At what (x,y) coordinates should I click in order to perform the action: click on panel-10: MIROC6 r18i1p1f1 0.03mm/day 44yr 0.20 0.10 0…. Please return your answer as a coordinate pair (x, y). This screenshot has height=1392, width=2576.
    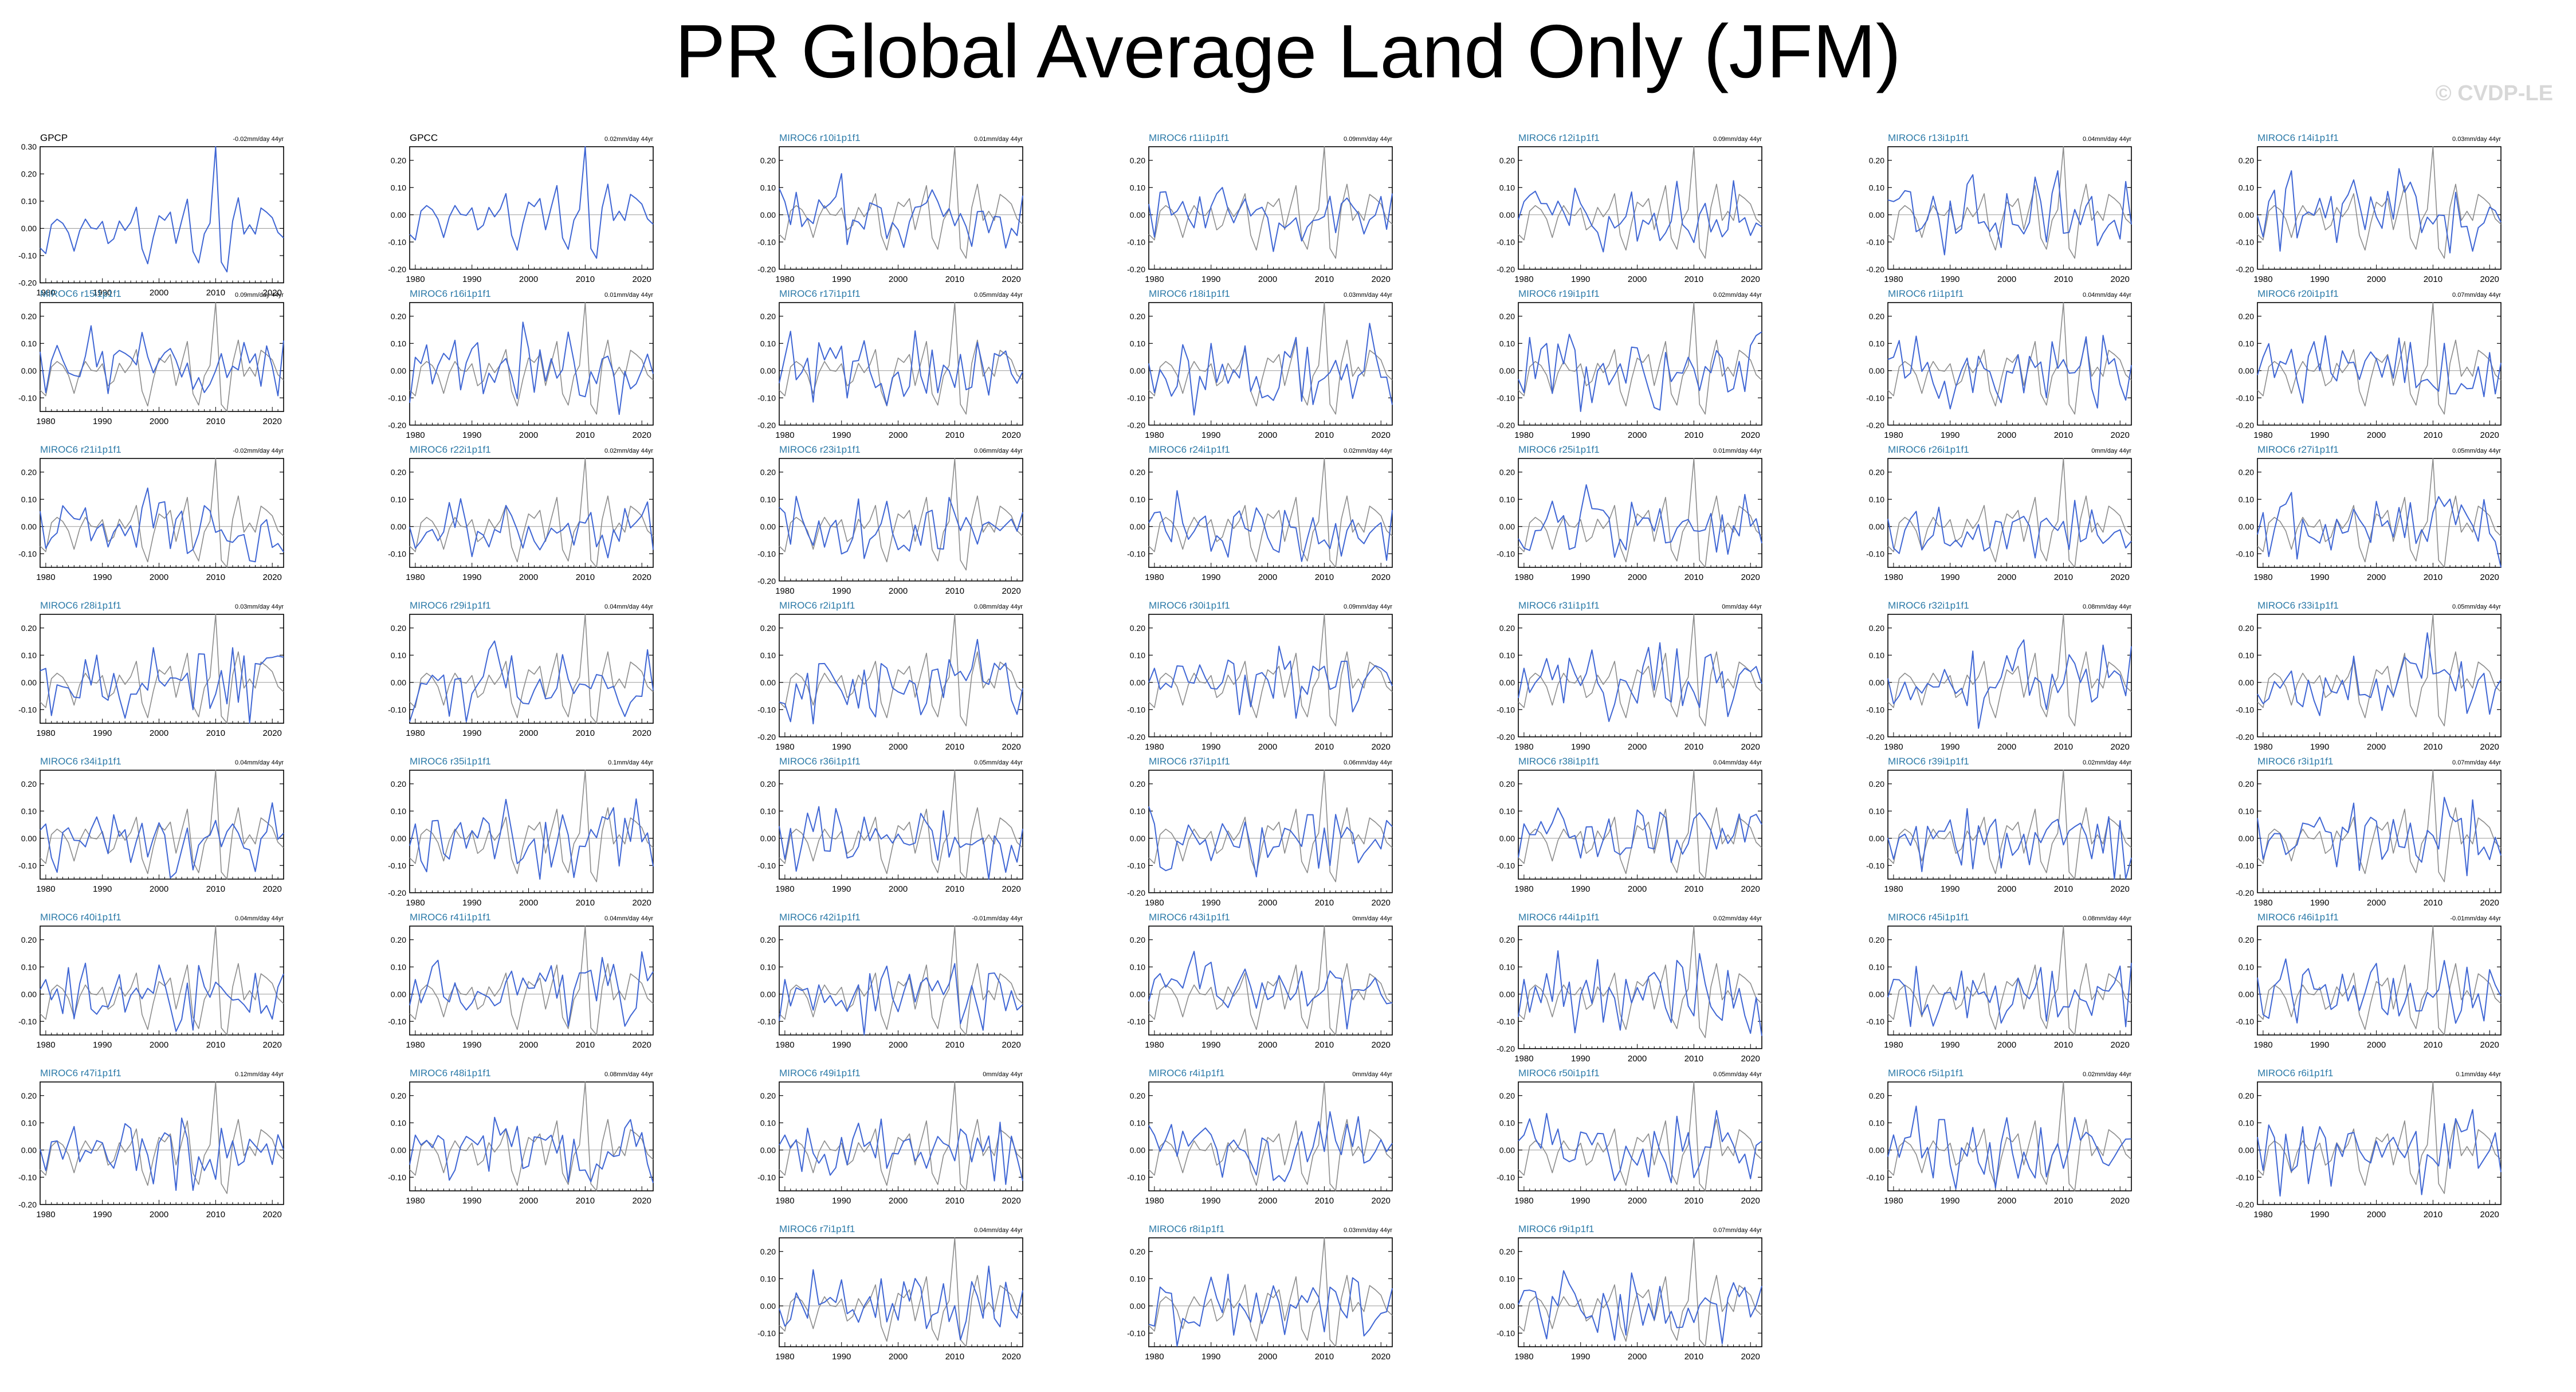
    Looking at the image, I should click on (1260, 364).